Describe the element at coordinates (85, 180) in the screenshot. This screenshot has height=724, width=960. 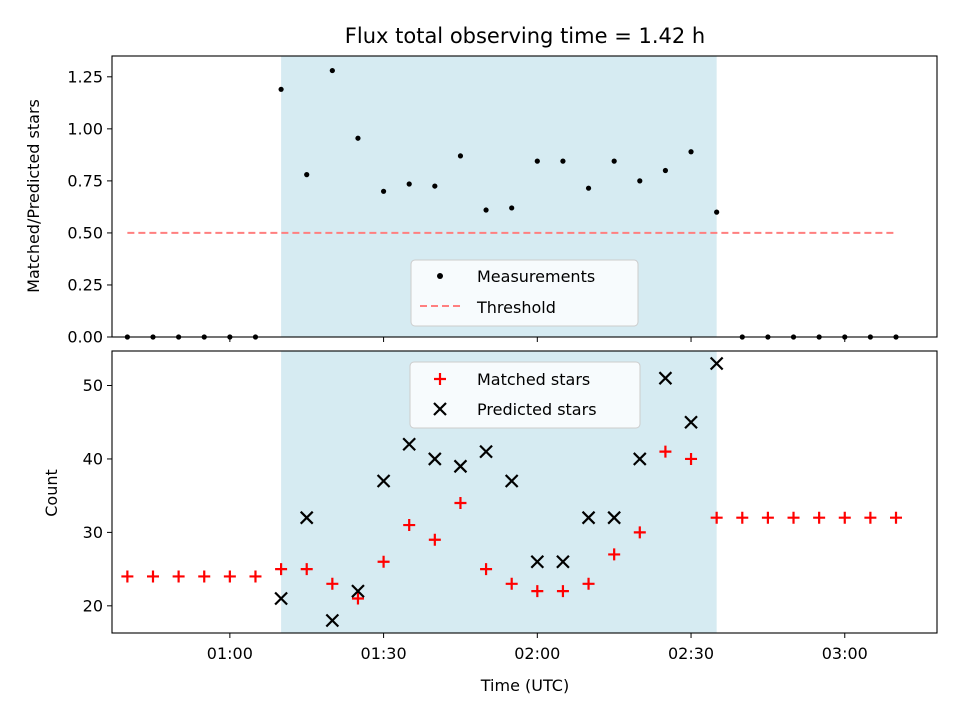
I see `y-tick-label: 0.75` at that location.